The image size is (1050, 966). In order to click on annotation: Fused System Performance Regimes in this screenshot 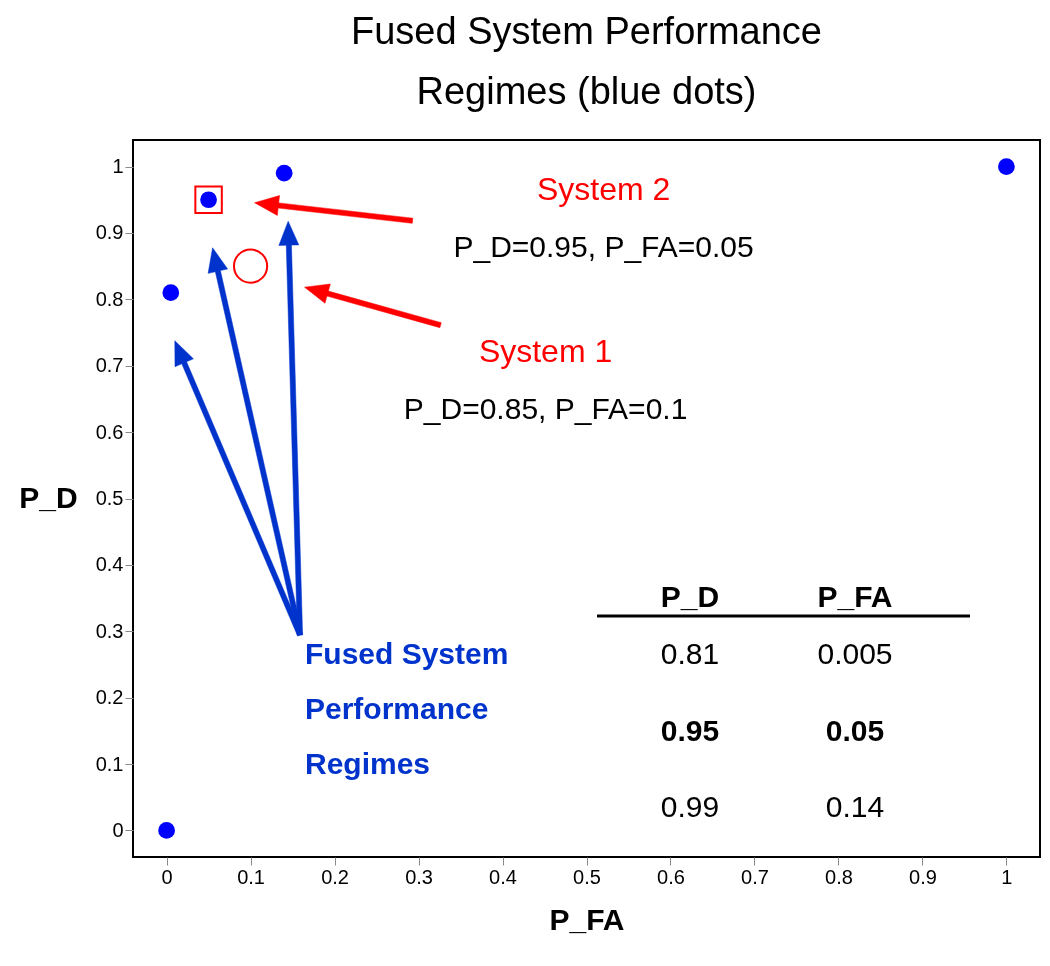, I will do `click(407, 708)`.